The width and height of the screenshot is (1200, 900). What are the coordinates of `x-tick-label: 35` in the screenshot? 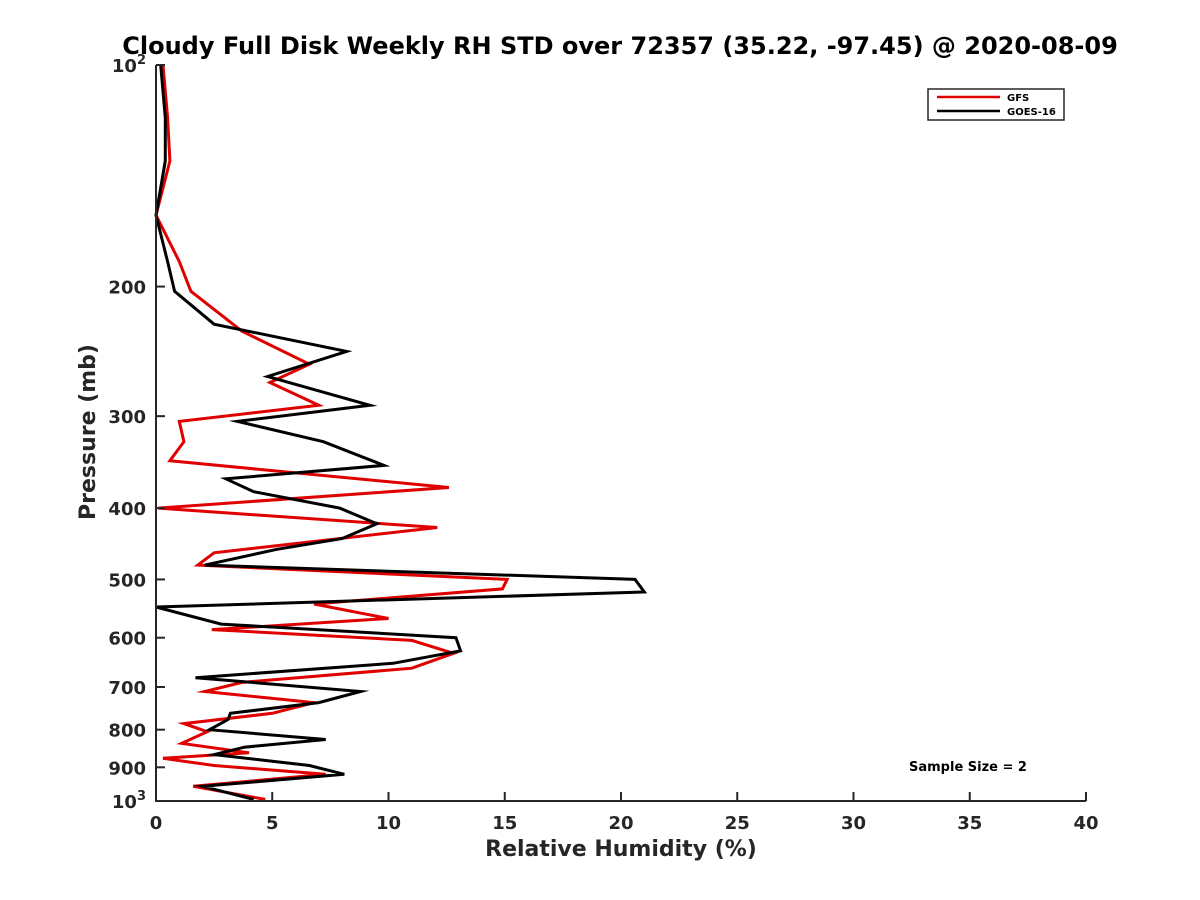 It's located at (969, 823).